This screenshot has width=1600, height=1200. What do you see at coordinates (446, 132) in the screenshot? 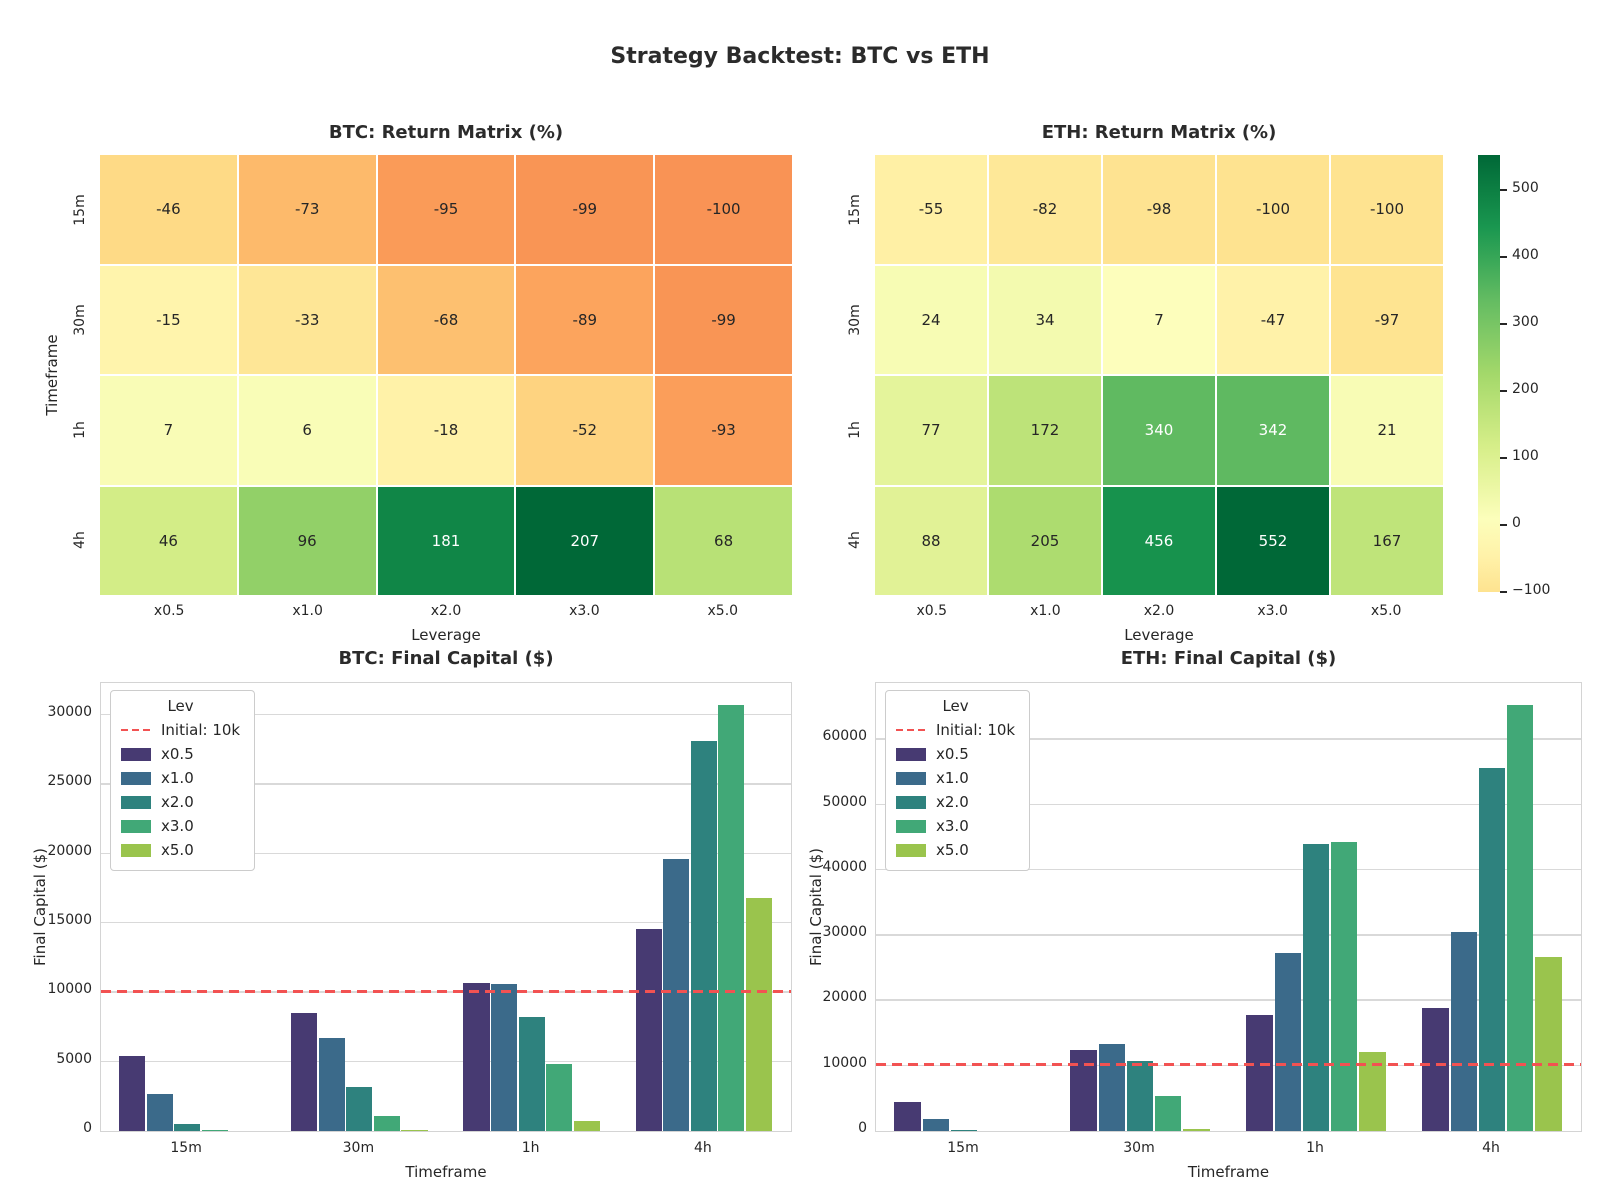
I see `btc-heatmap-title: BTC: Return Matrix (%)` at bounding box center [446, 132].